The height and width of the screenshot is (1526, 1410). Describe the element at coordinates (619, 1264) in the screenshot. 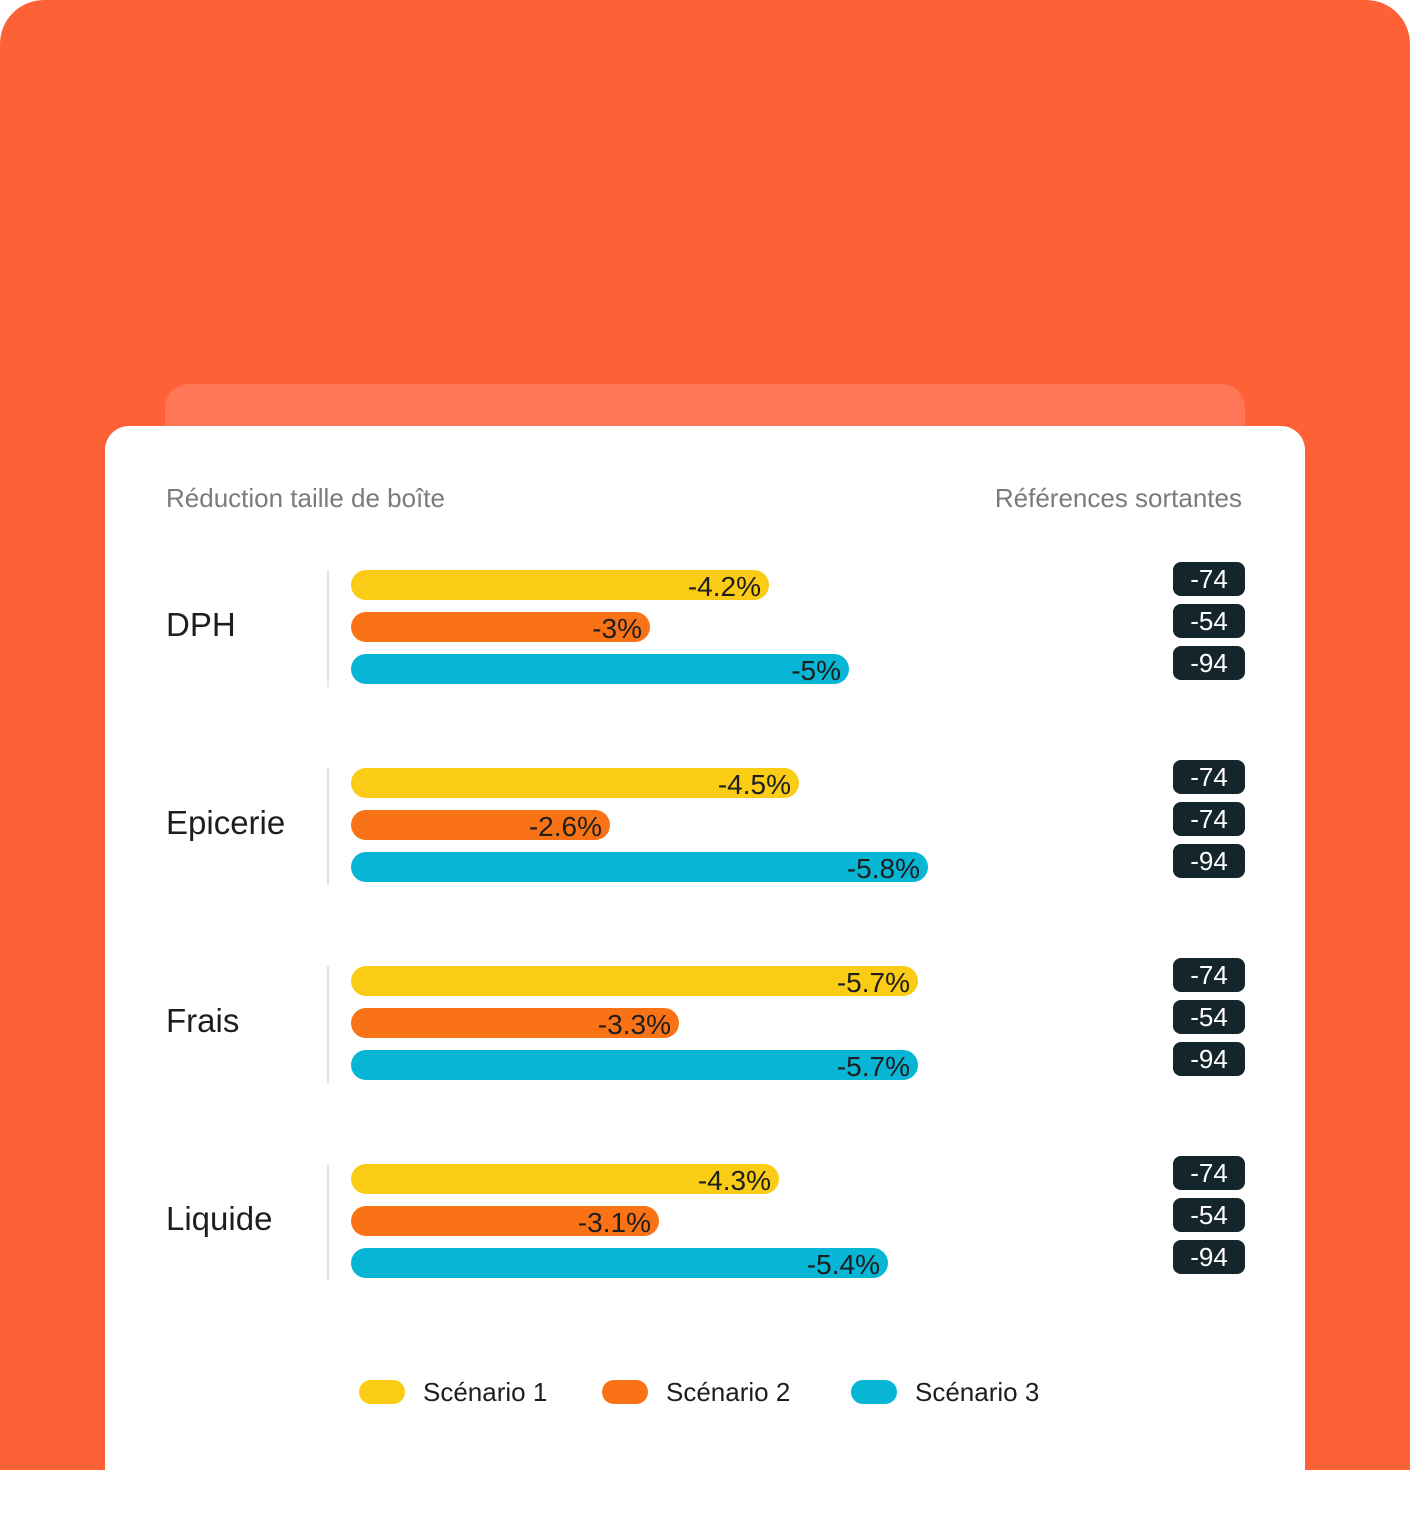

I see `bar: -5.4%` at that location.